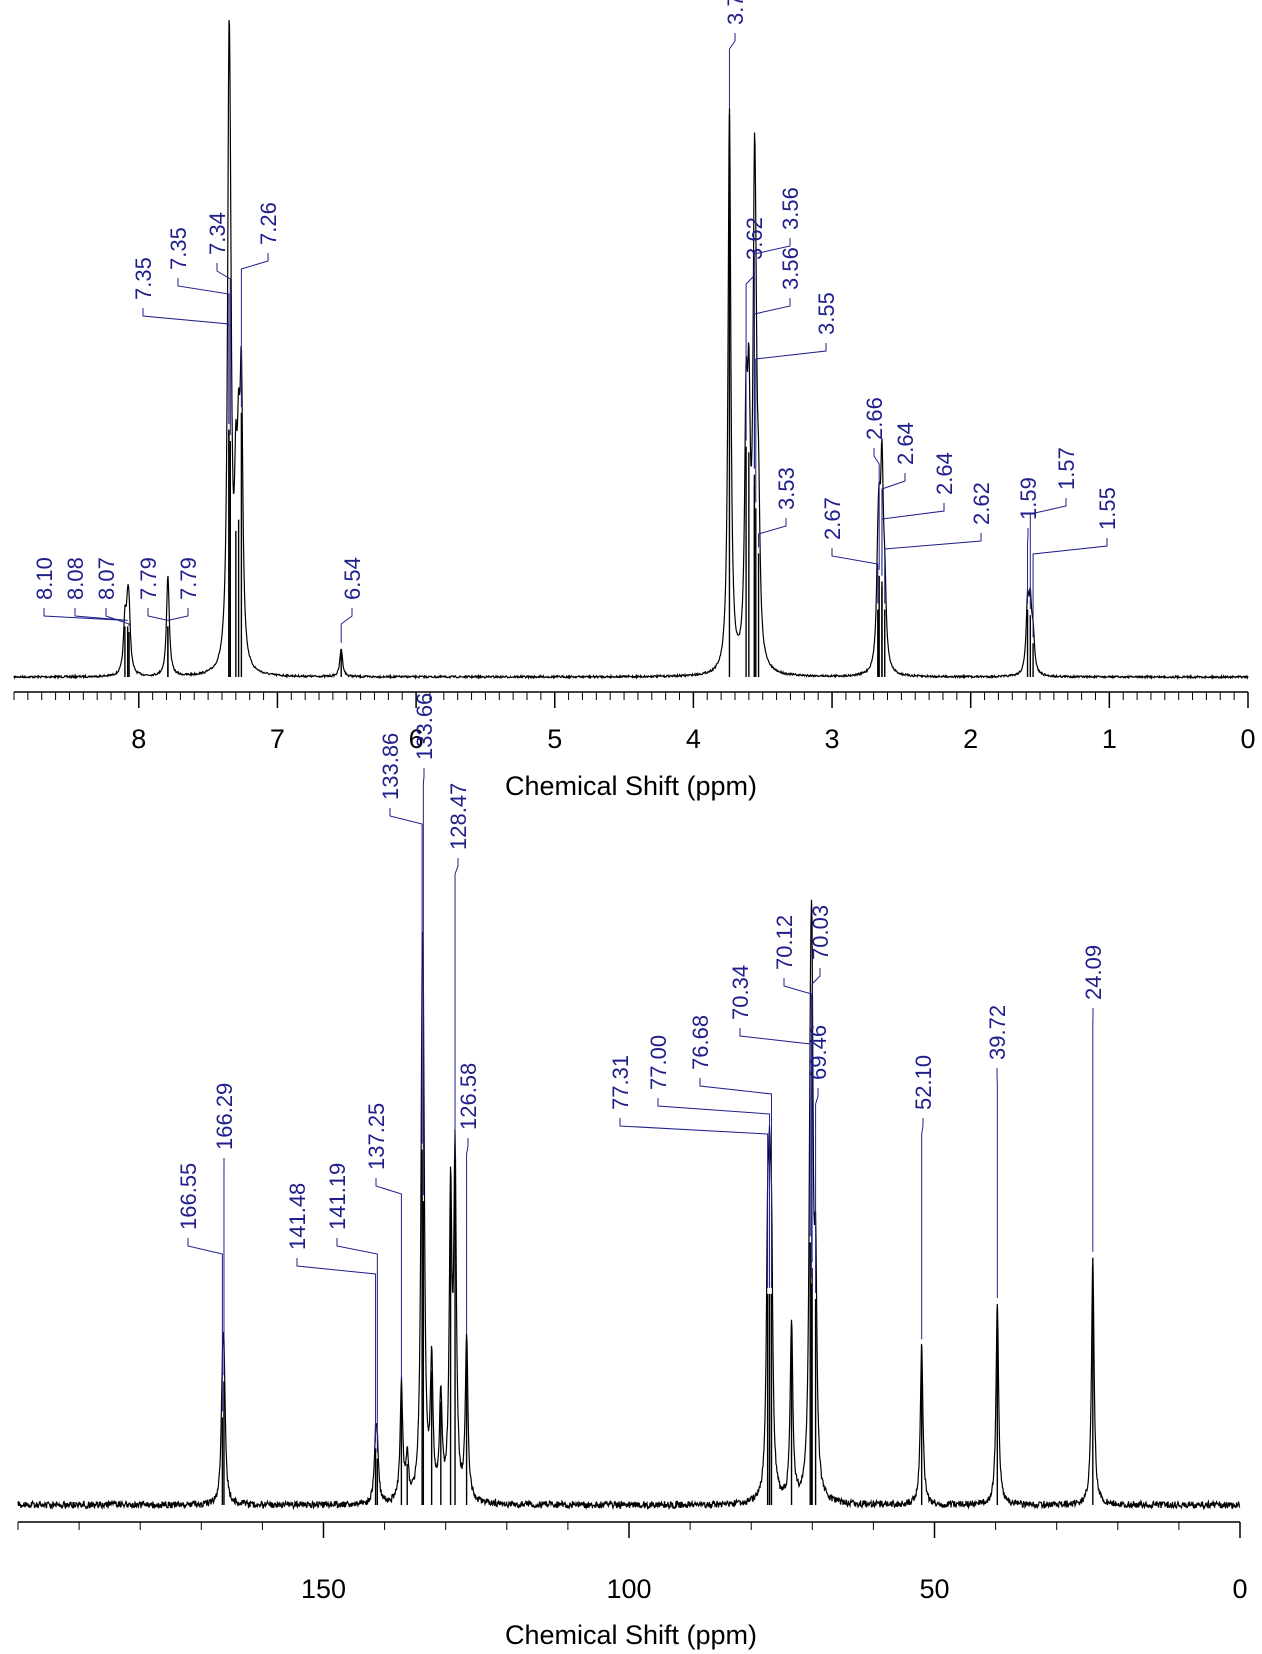 The height and width of the screenshot is (1654, 1262). Describe the element at coordinates (631, 1635) in the screenshot. I see `c13-x-axis-title: Chemical Shift (ppm)` at that location.